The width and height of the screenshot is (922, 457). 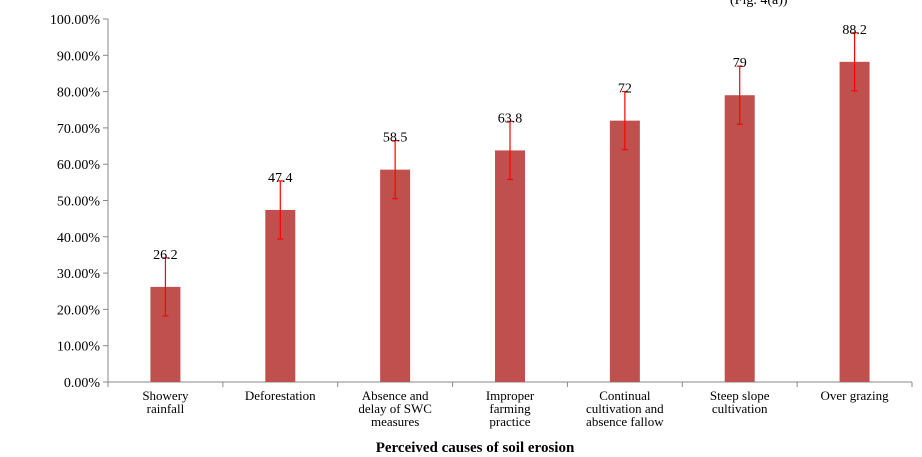 I want to click on y-tick-label: 80.00%, so click(x=79, y=93).